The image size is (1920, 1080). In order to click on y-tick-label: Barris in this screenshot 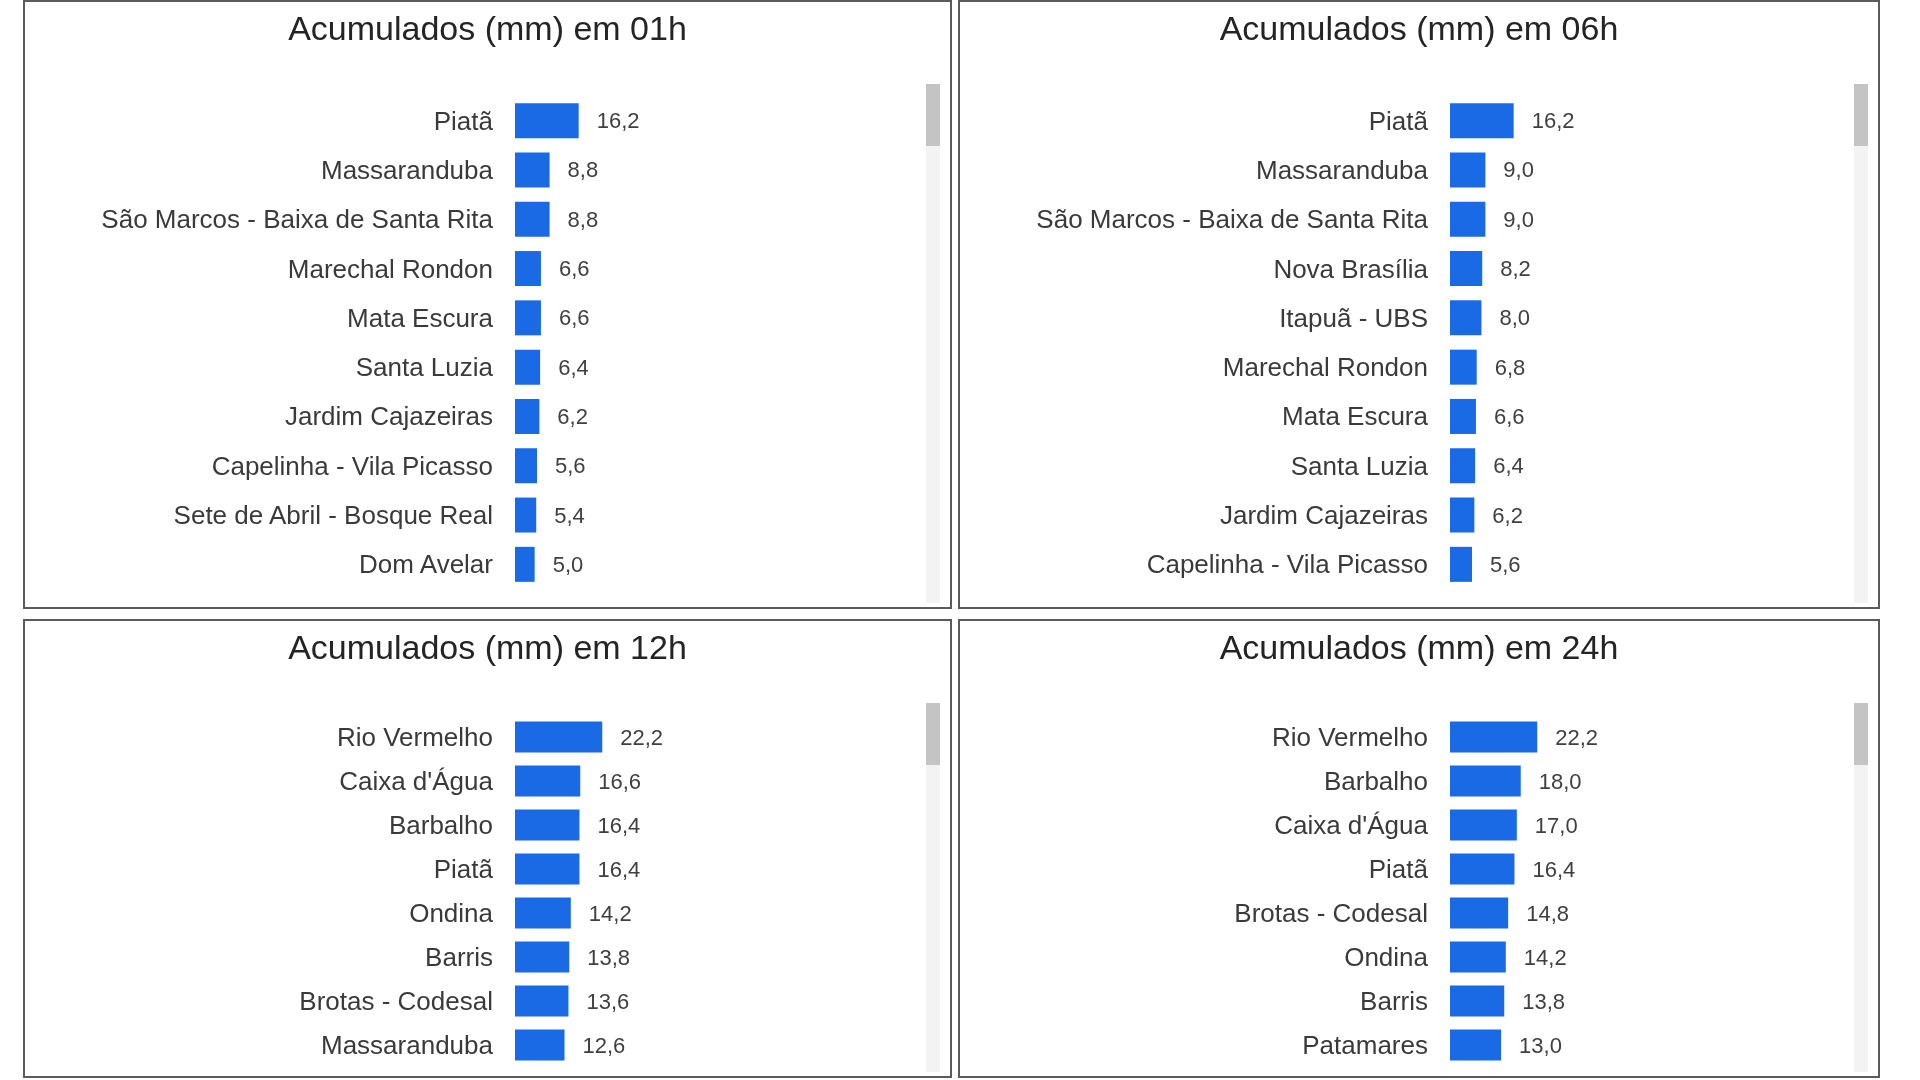, I will do `click(459, 957)`.